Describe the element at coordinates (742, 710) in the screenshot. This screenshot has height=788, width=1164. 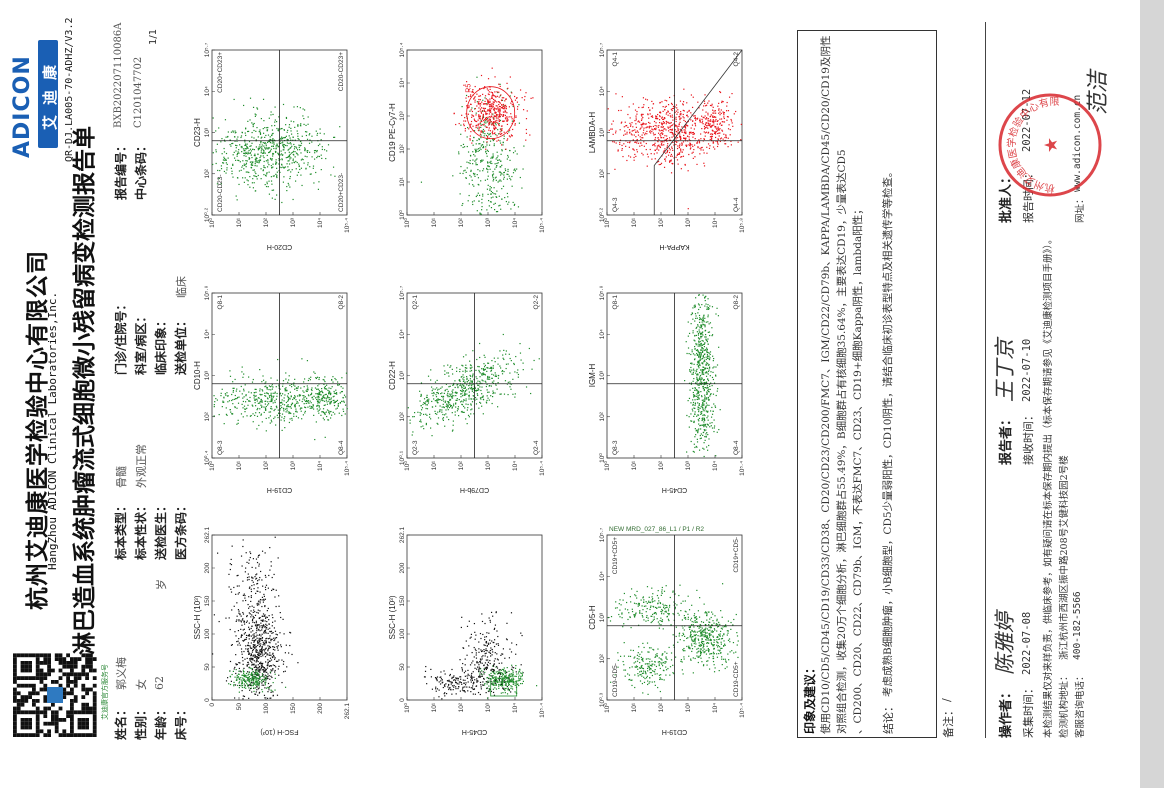
I see `y-tick-label: 10⁵·⁴` at that location.